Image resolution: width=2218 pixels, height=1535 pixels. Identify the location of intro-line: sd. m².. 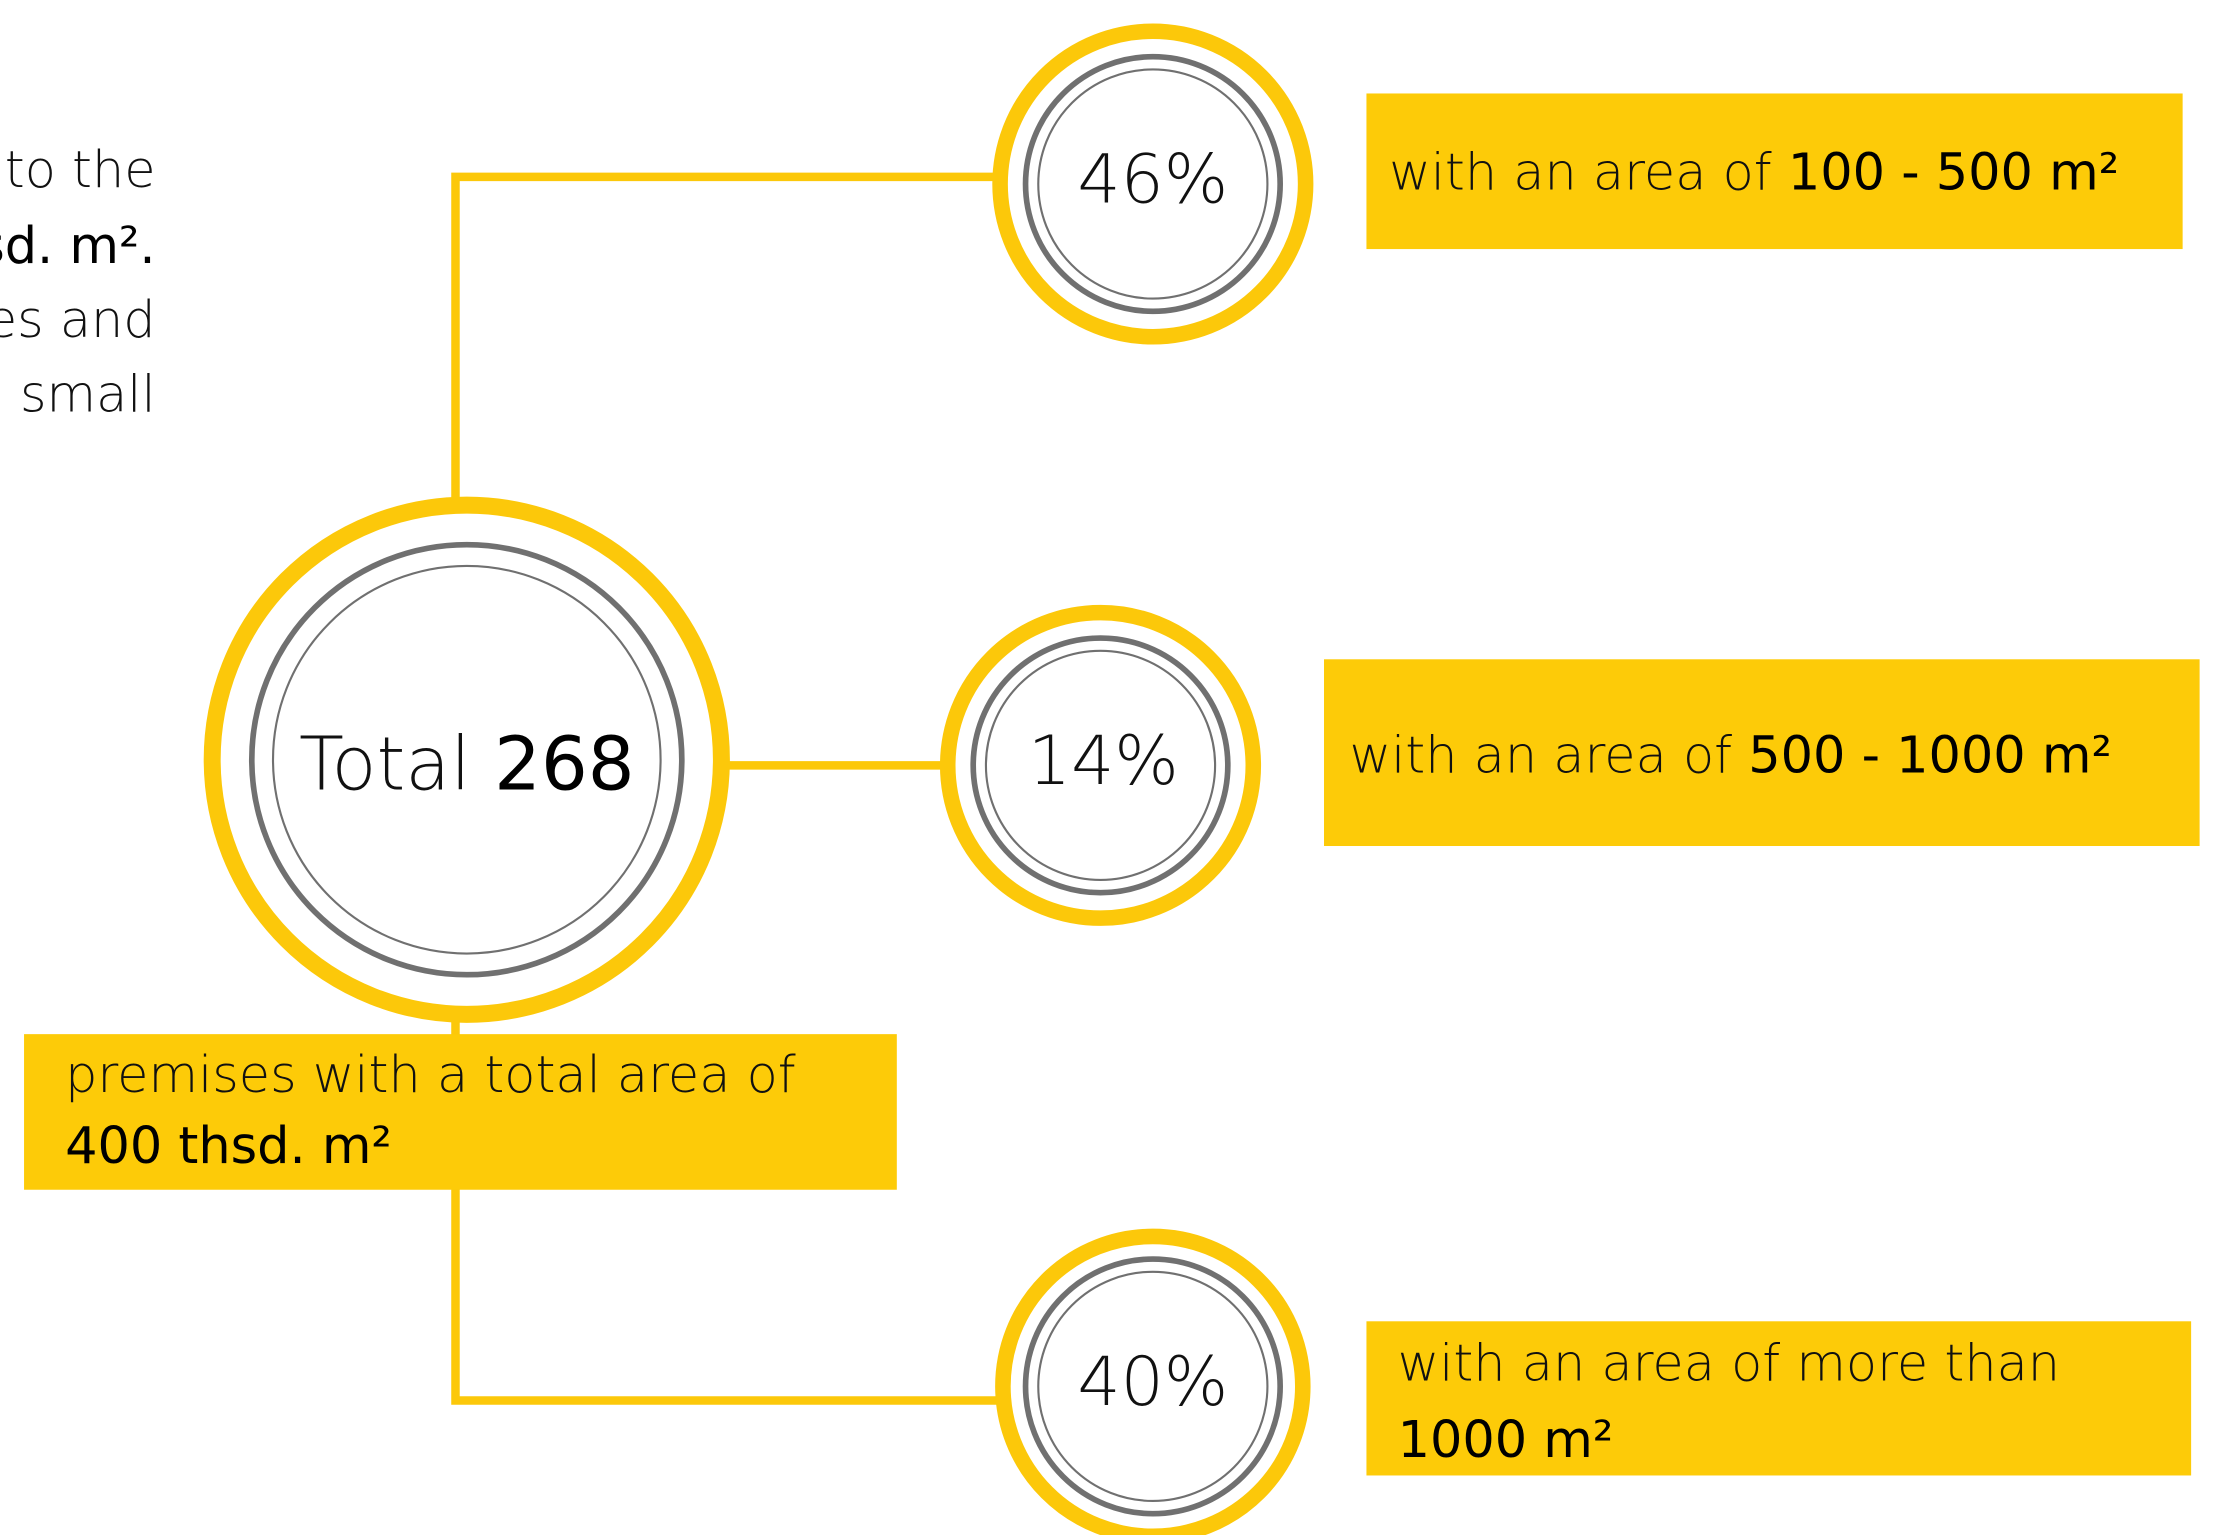
(78, 246).